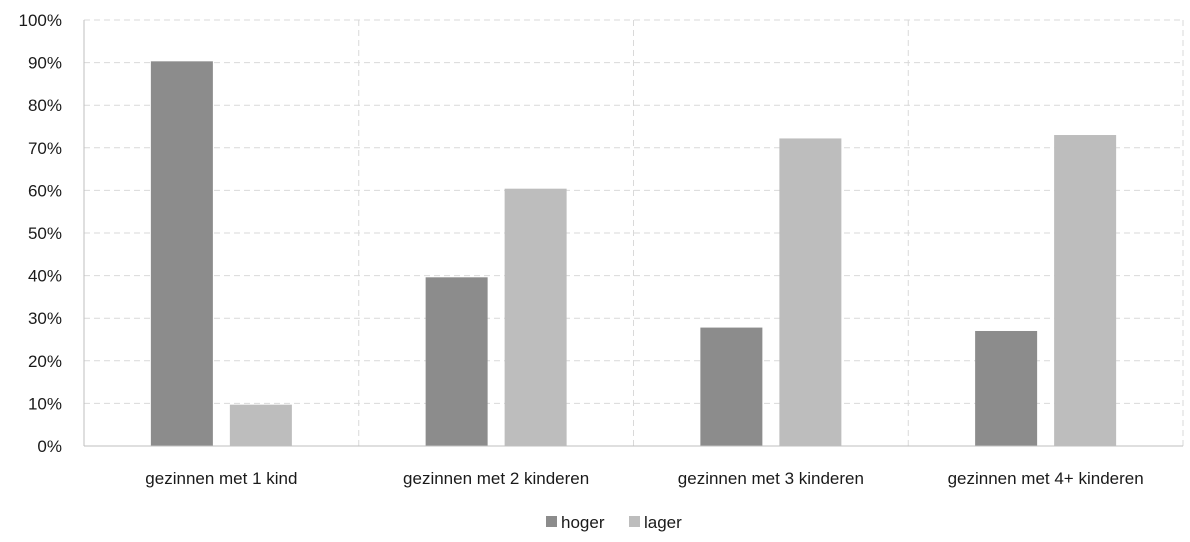  Describe the element at coordinates (496, 478) in the screenshot. I see `category-label: gezinnen met 2 kinderen` at that location.